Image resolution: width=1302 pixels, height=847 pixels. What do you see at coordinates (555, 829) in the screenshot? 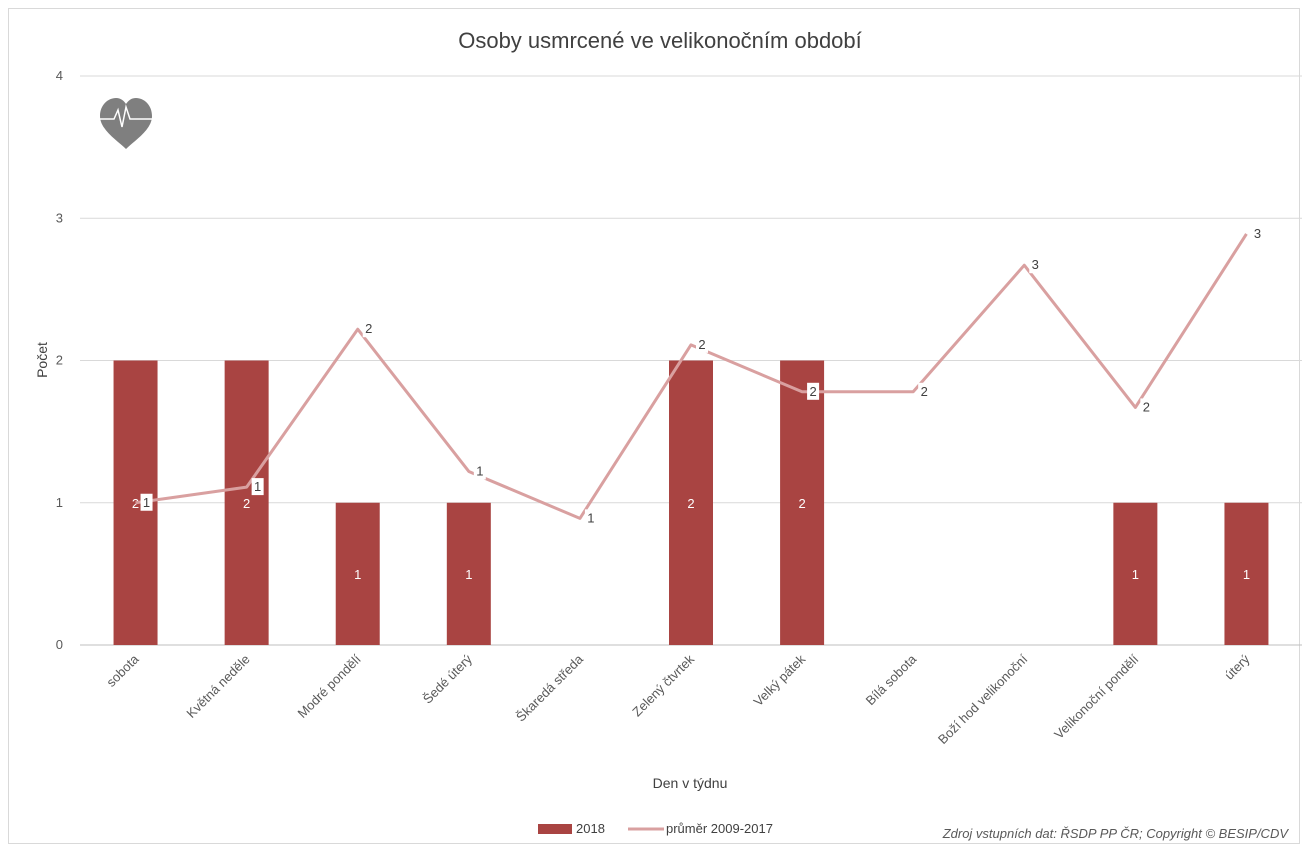
I see `legend-swatch-2018` at bounding box center [555, 829].